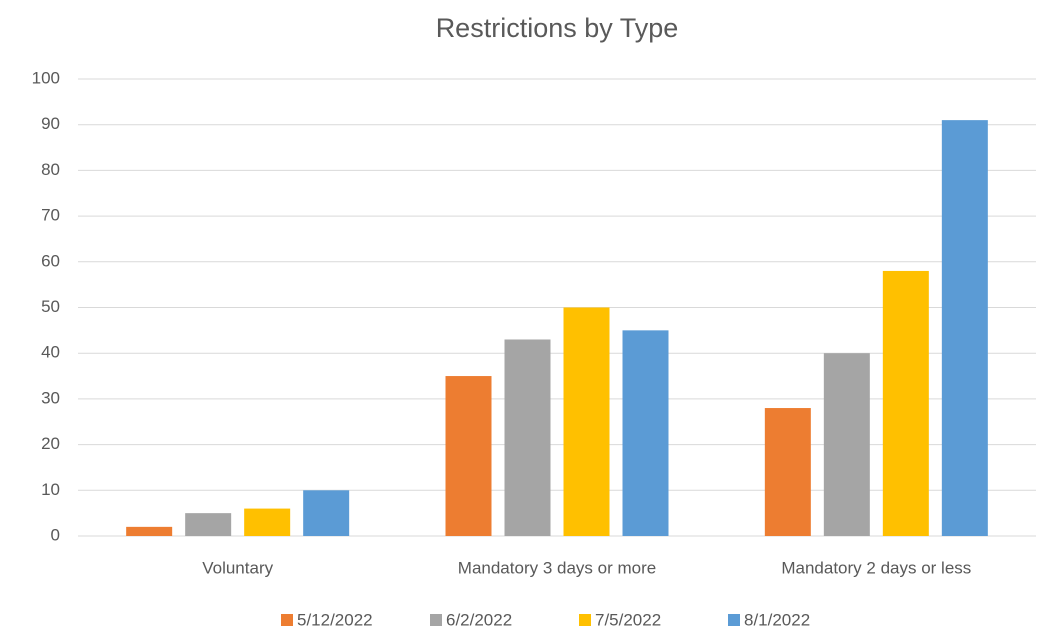  I want to click on y-tick-label: 90, so click(50, 123).